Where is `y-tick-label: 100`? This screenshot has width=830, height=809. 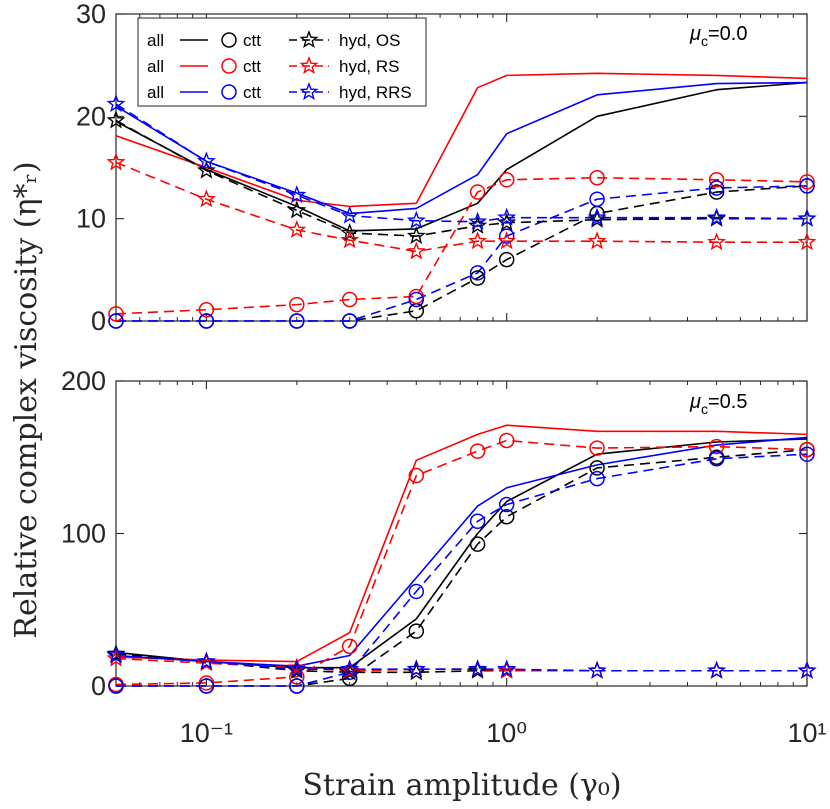 y-tick-label: 100 is located at coordinates (83, 534).